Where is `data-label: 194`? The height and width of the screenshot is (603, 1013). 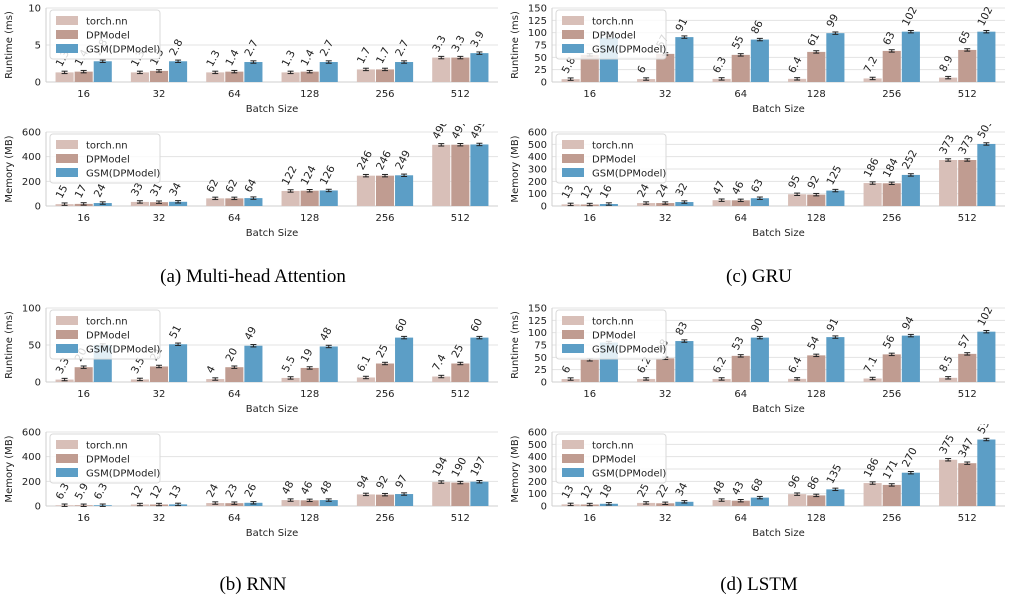
data-label: 194 is located at coordinates (440, 467).